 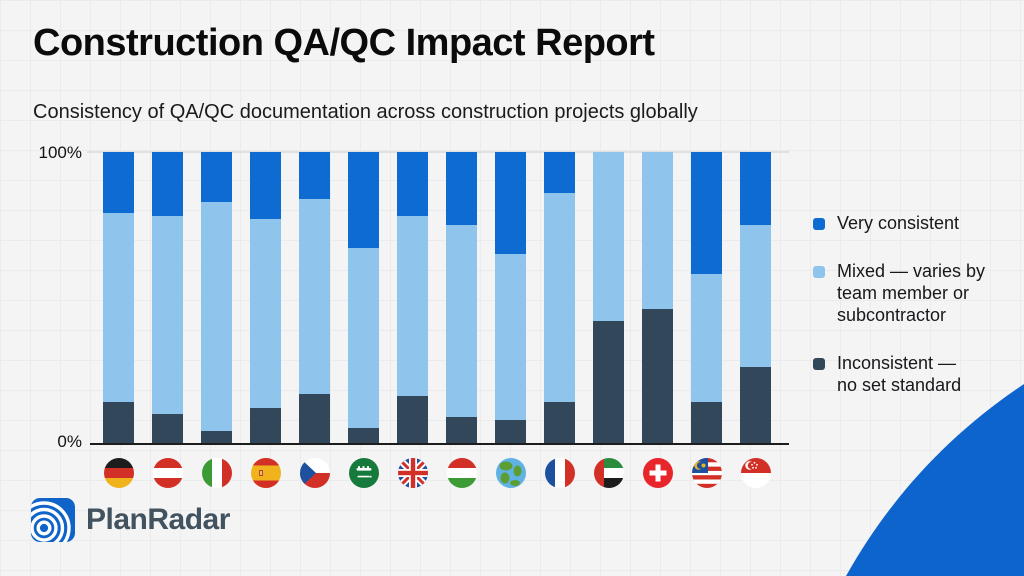 I want to click on bar-global, so click(x=510, y=297).